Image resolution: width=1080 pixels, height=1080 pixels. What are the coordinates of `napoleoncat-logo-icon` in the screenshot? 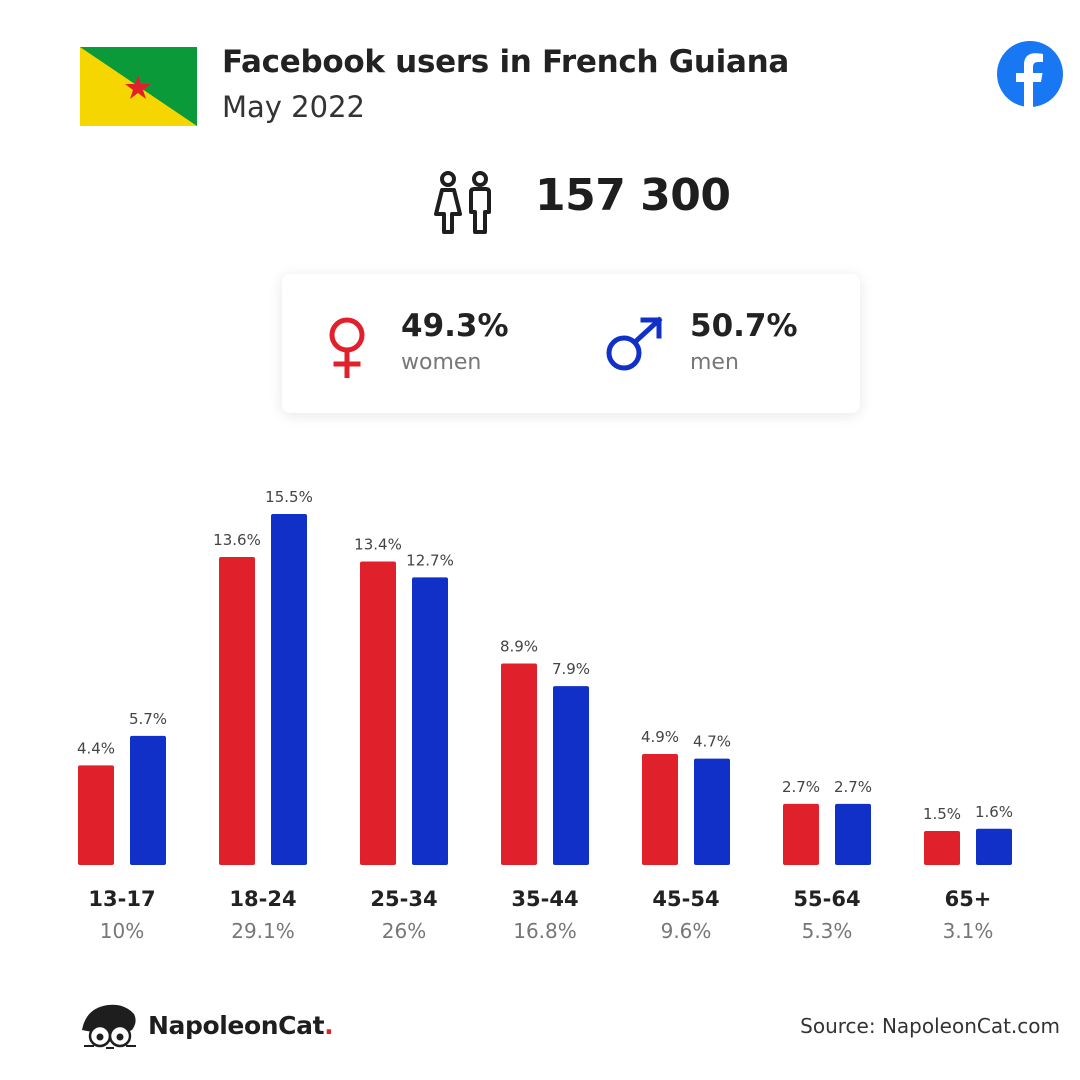 It's located at (109, 1026).